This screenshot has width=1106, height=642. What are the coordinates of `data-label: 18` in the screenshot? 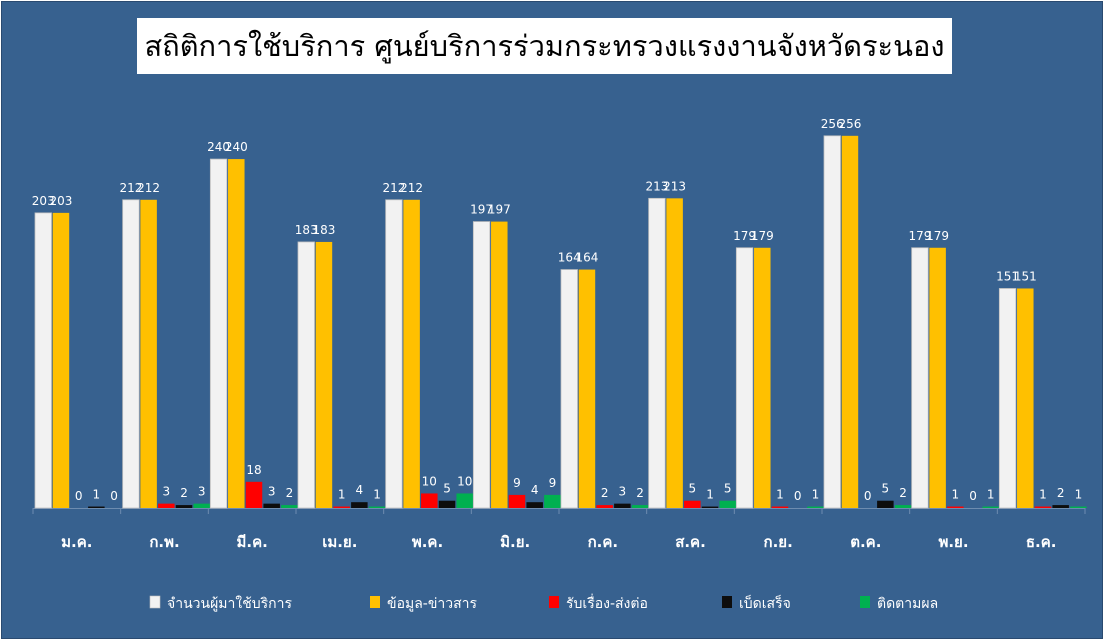 It's located at (253, 470).